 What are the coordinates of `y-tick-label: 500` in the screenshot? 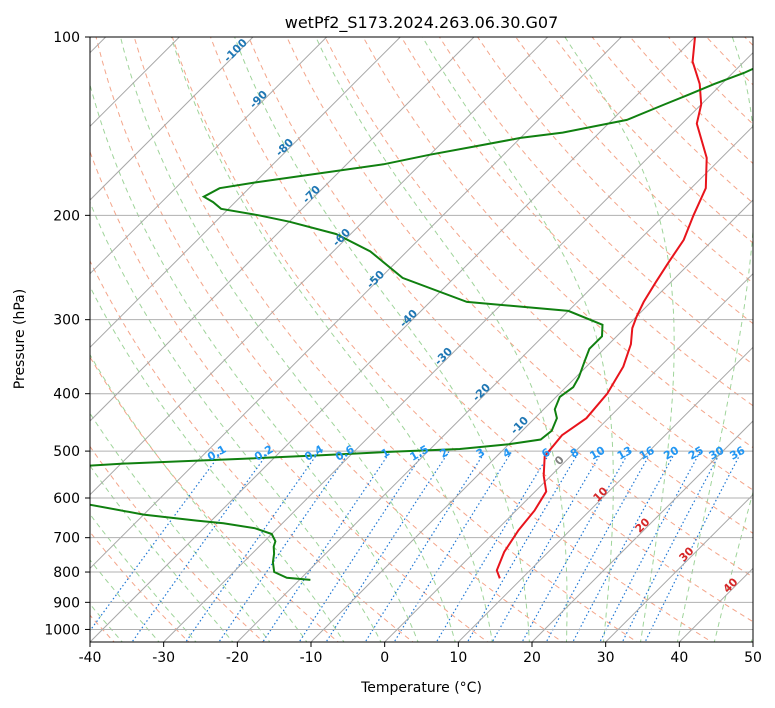 It's located at (66, 452).